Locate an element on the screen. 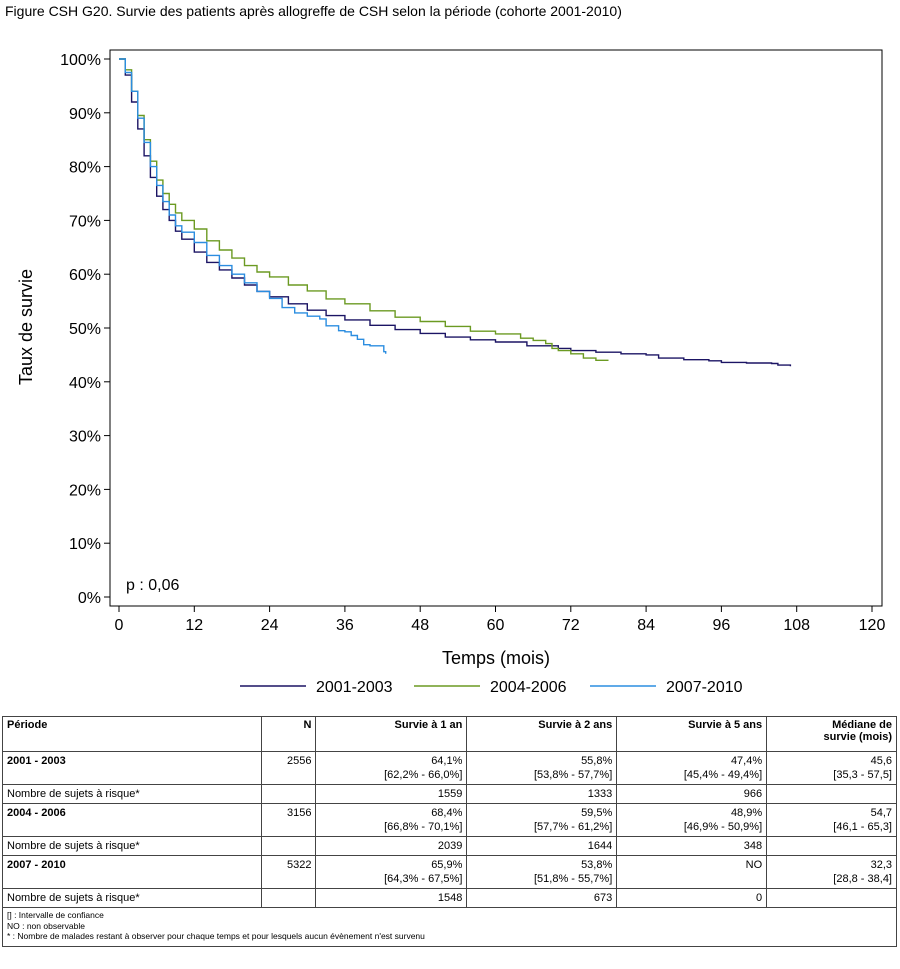 The image size is (900, 969). y-tick-label: 70% is located at coordinates (85, 221).